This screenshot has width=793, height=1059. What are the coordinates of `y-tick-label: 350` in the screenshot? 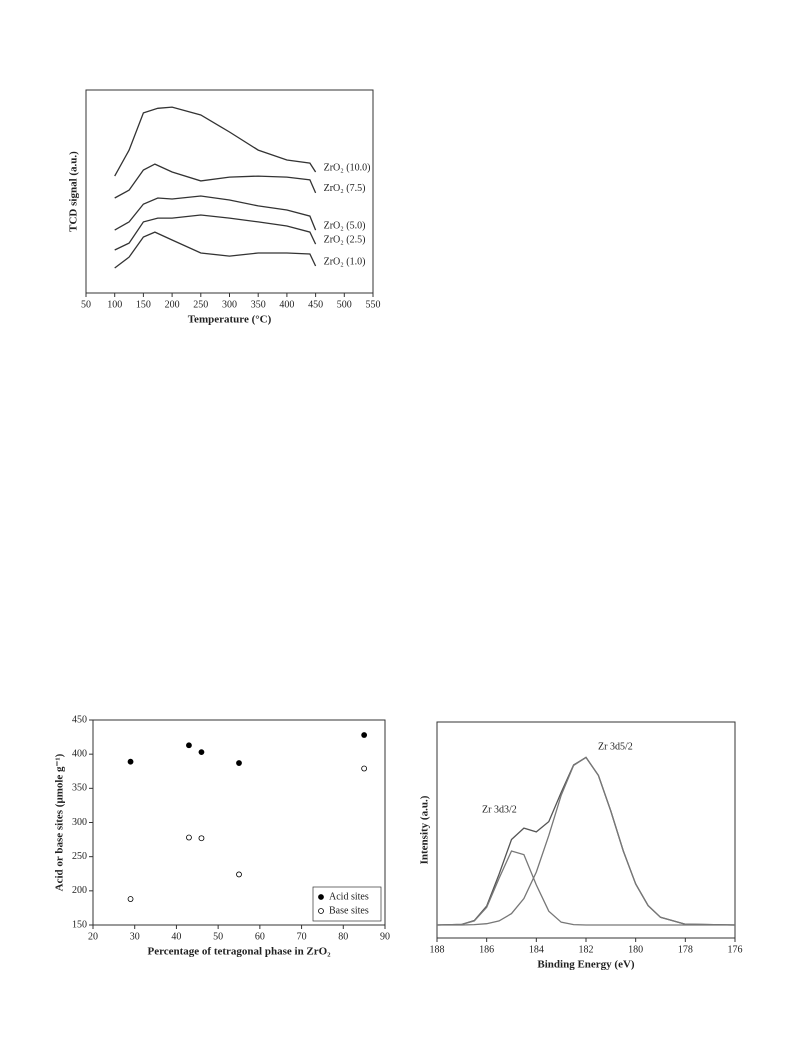 It's located at (79, 788).